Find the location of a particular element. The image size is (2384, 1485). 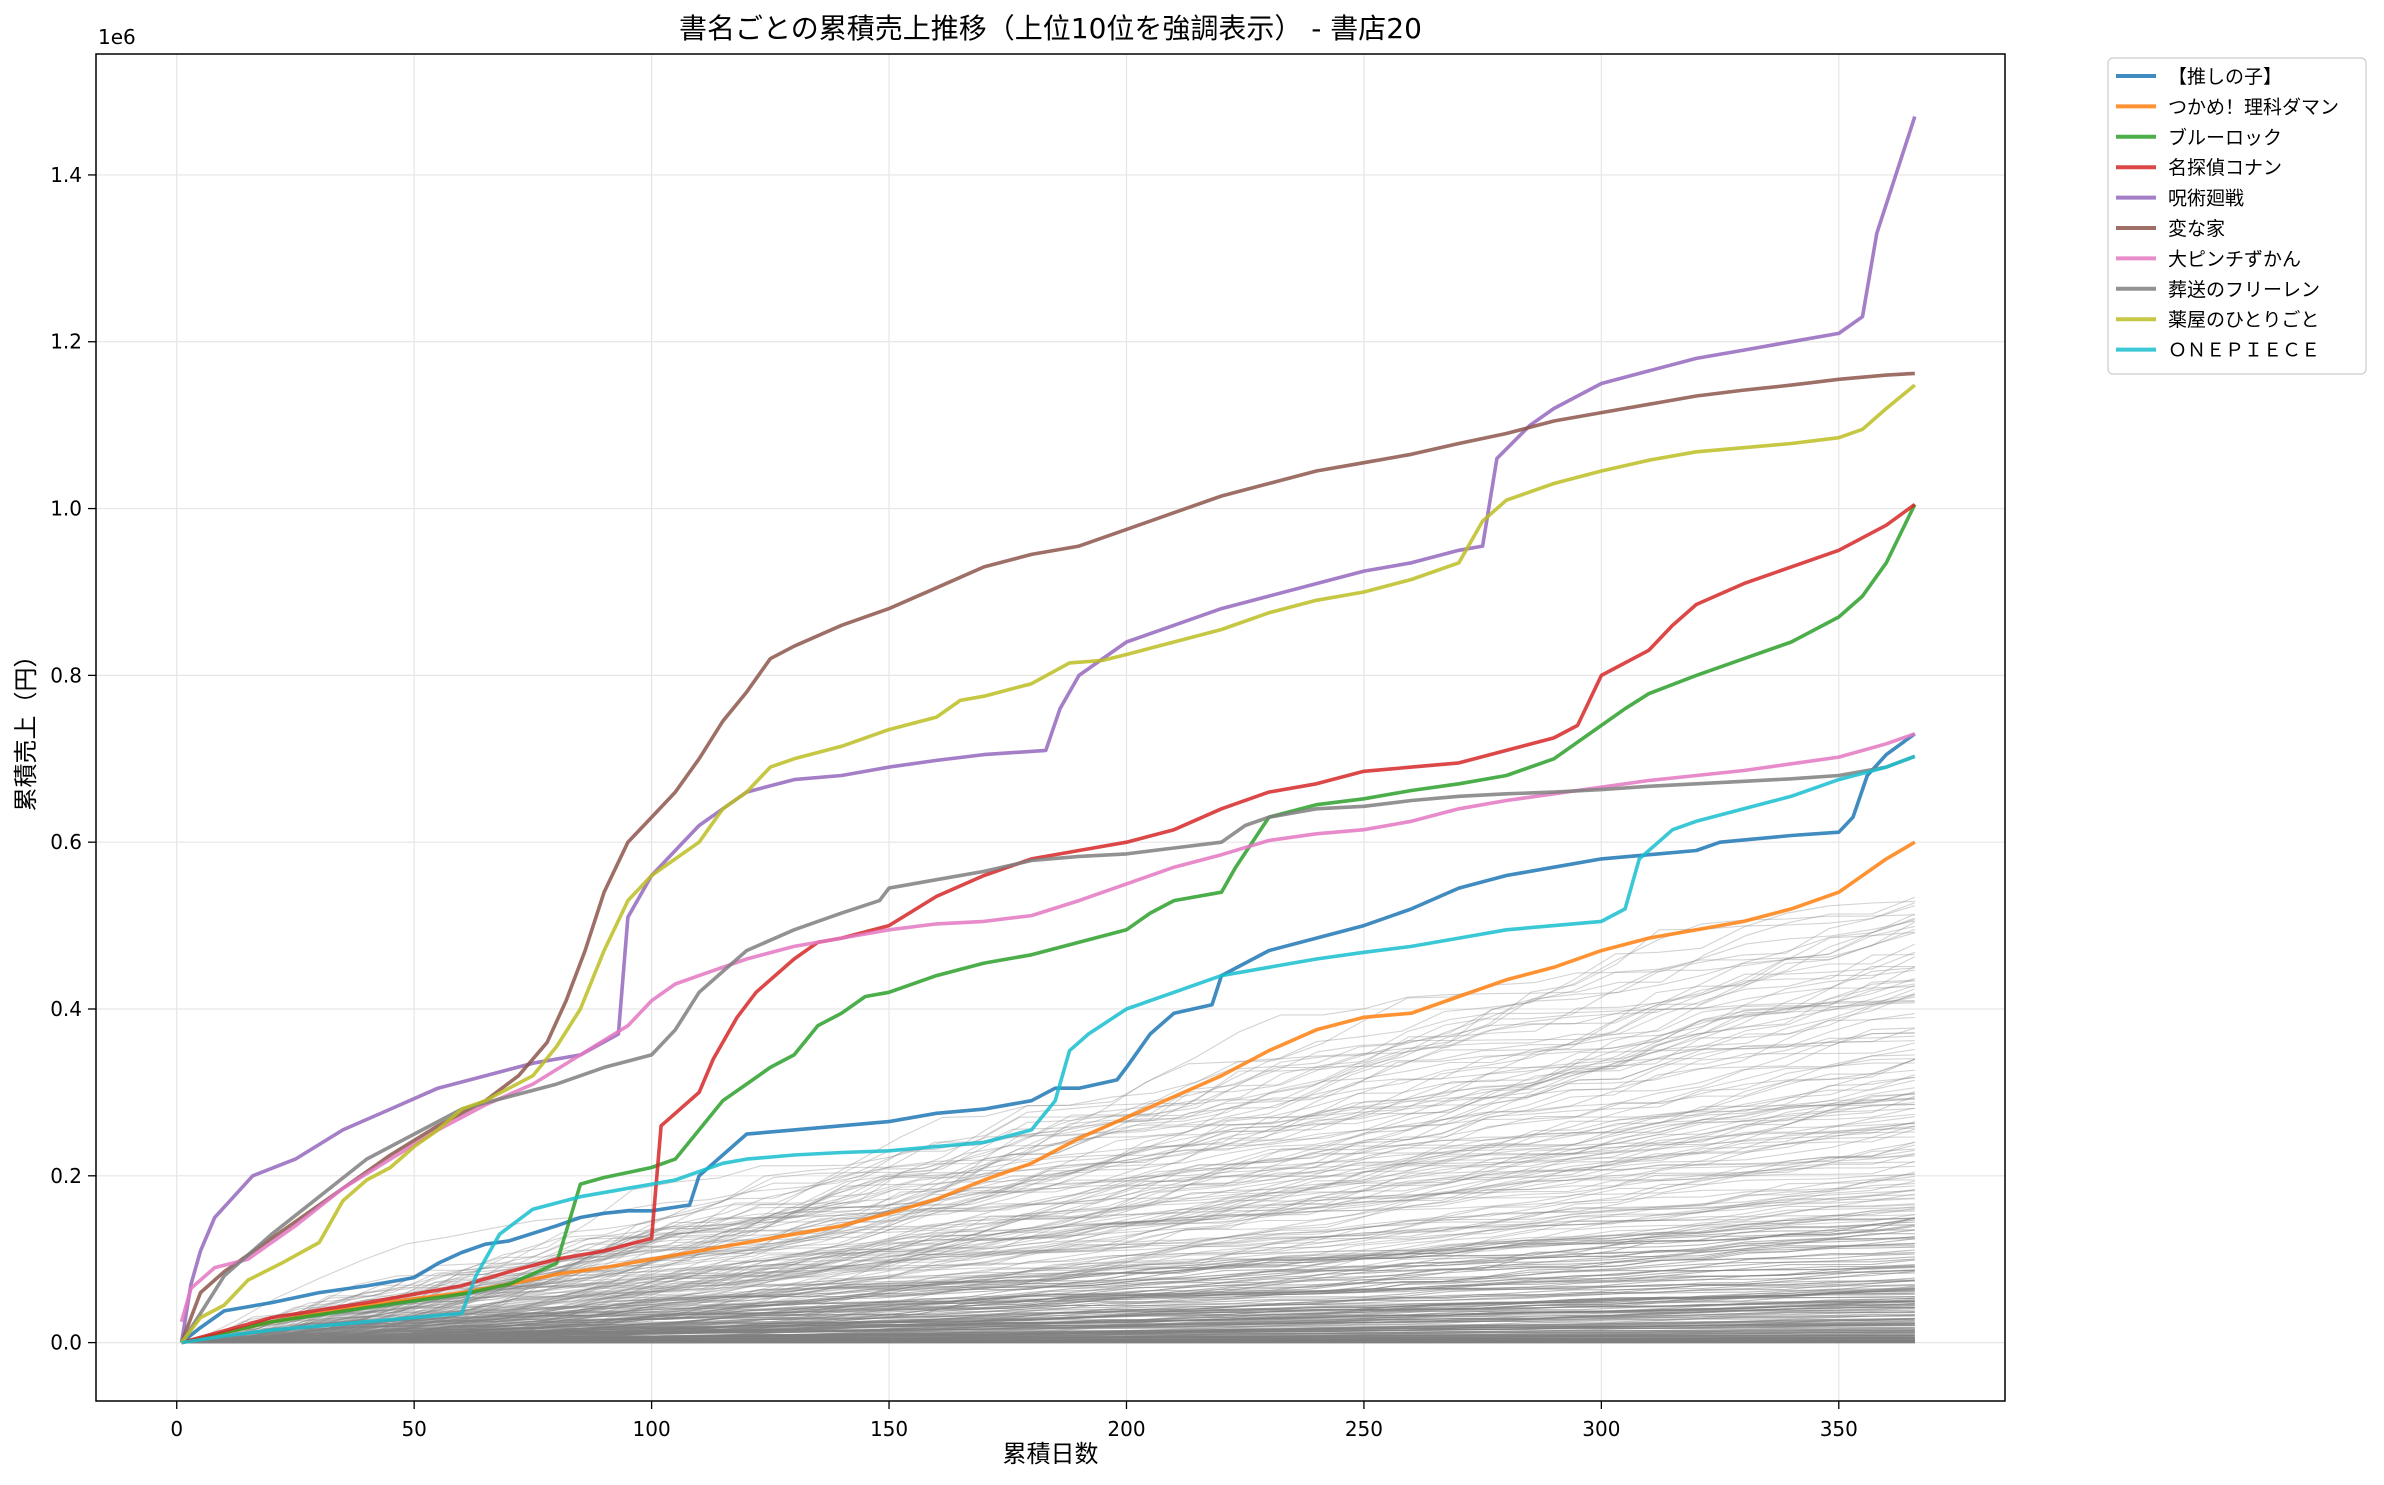

y-tick-label: 0.0 is located at coordinates (66, 1343).